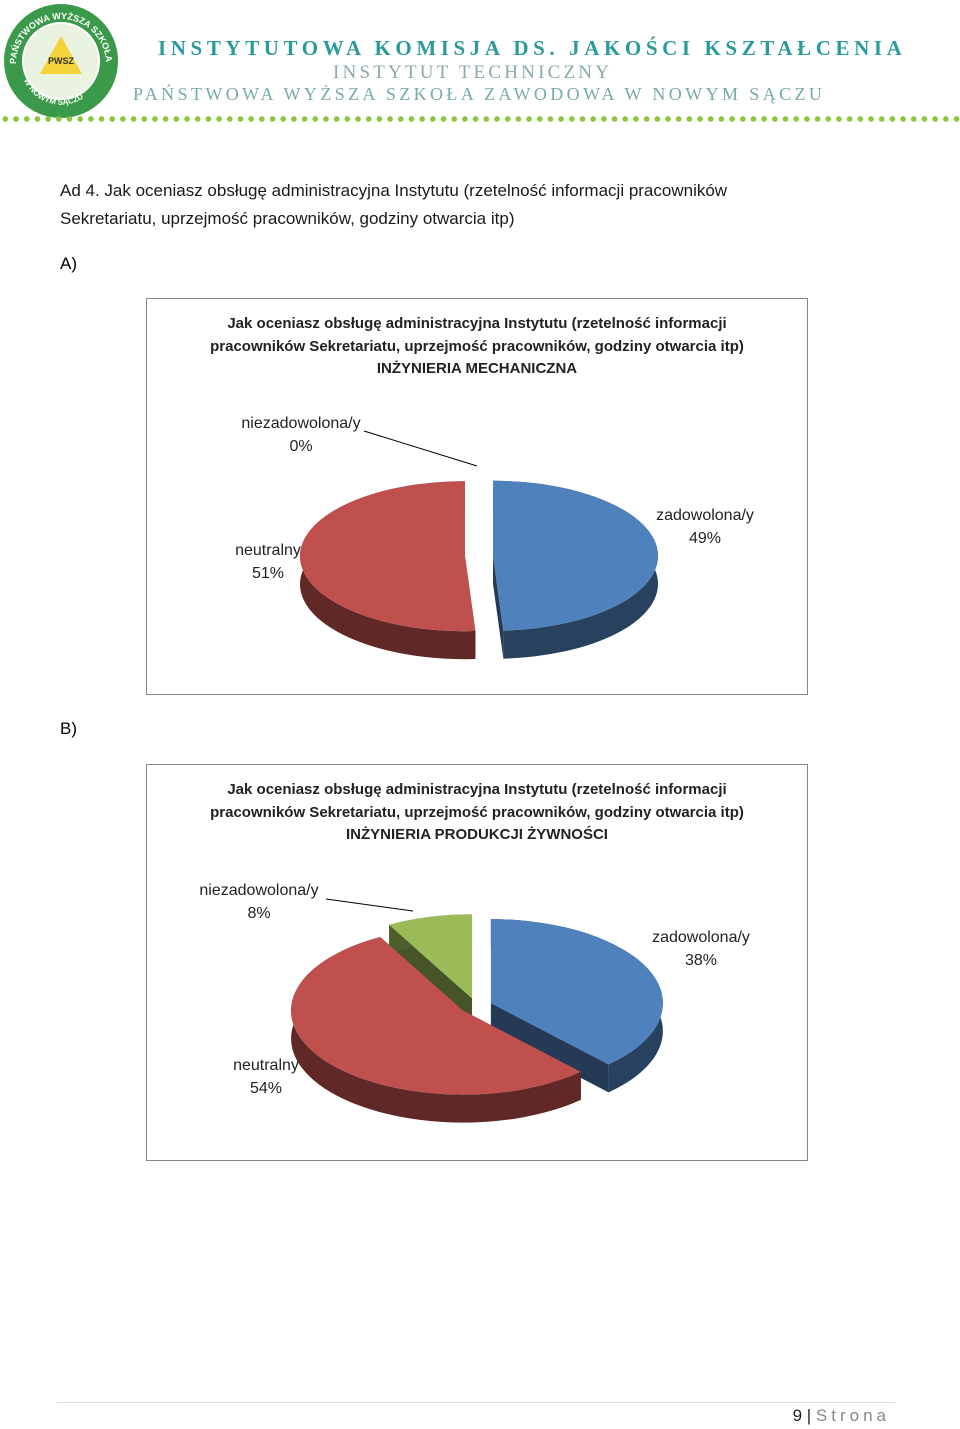 Image resolution: width=960 pixels, height=1429 pixels. I want to click on slice-value: 38%, so click(701, 960).